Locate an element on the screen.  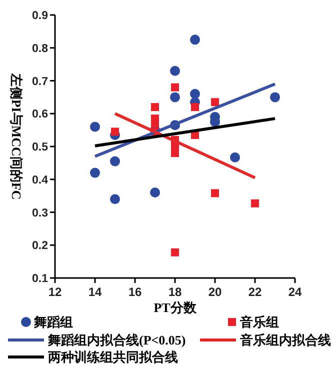
y-tick-label: 0.3 is located at coordinates (40, 213).